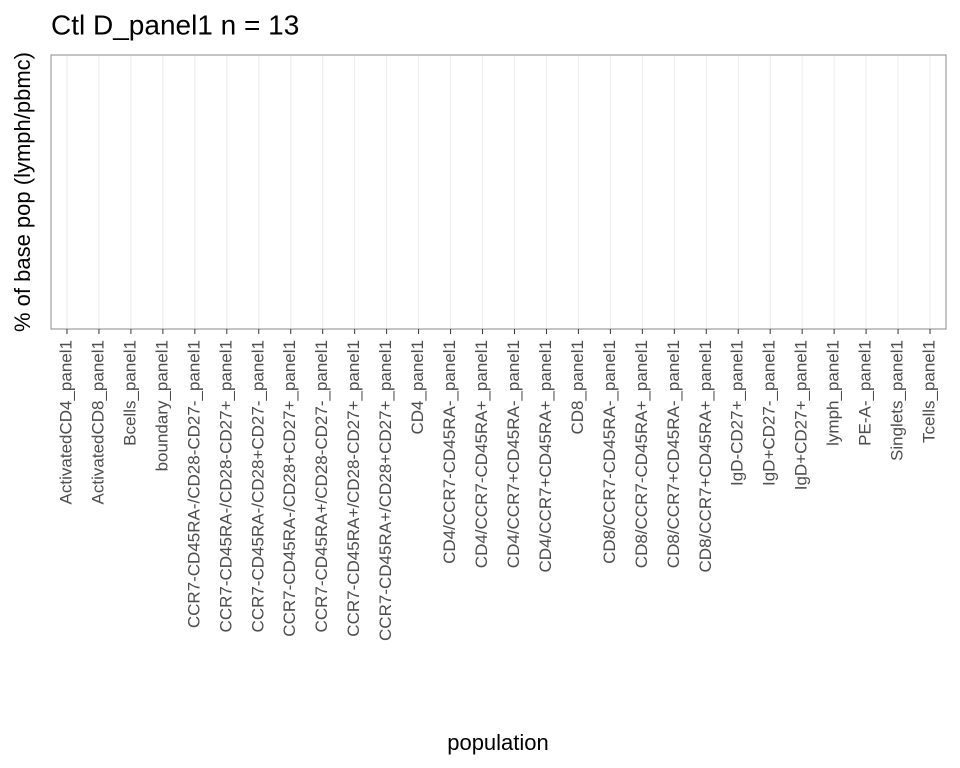 The height and width of the screenshot is (768, 960). Describe the element at coordinates (129, 393) in the screenshot. I see `x-tick-label: Bcells_panel1` at that location.